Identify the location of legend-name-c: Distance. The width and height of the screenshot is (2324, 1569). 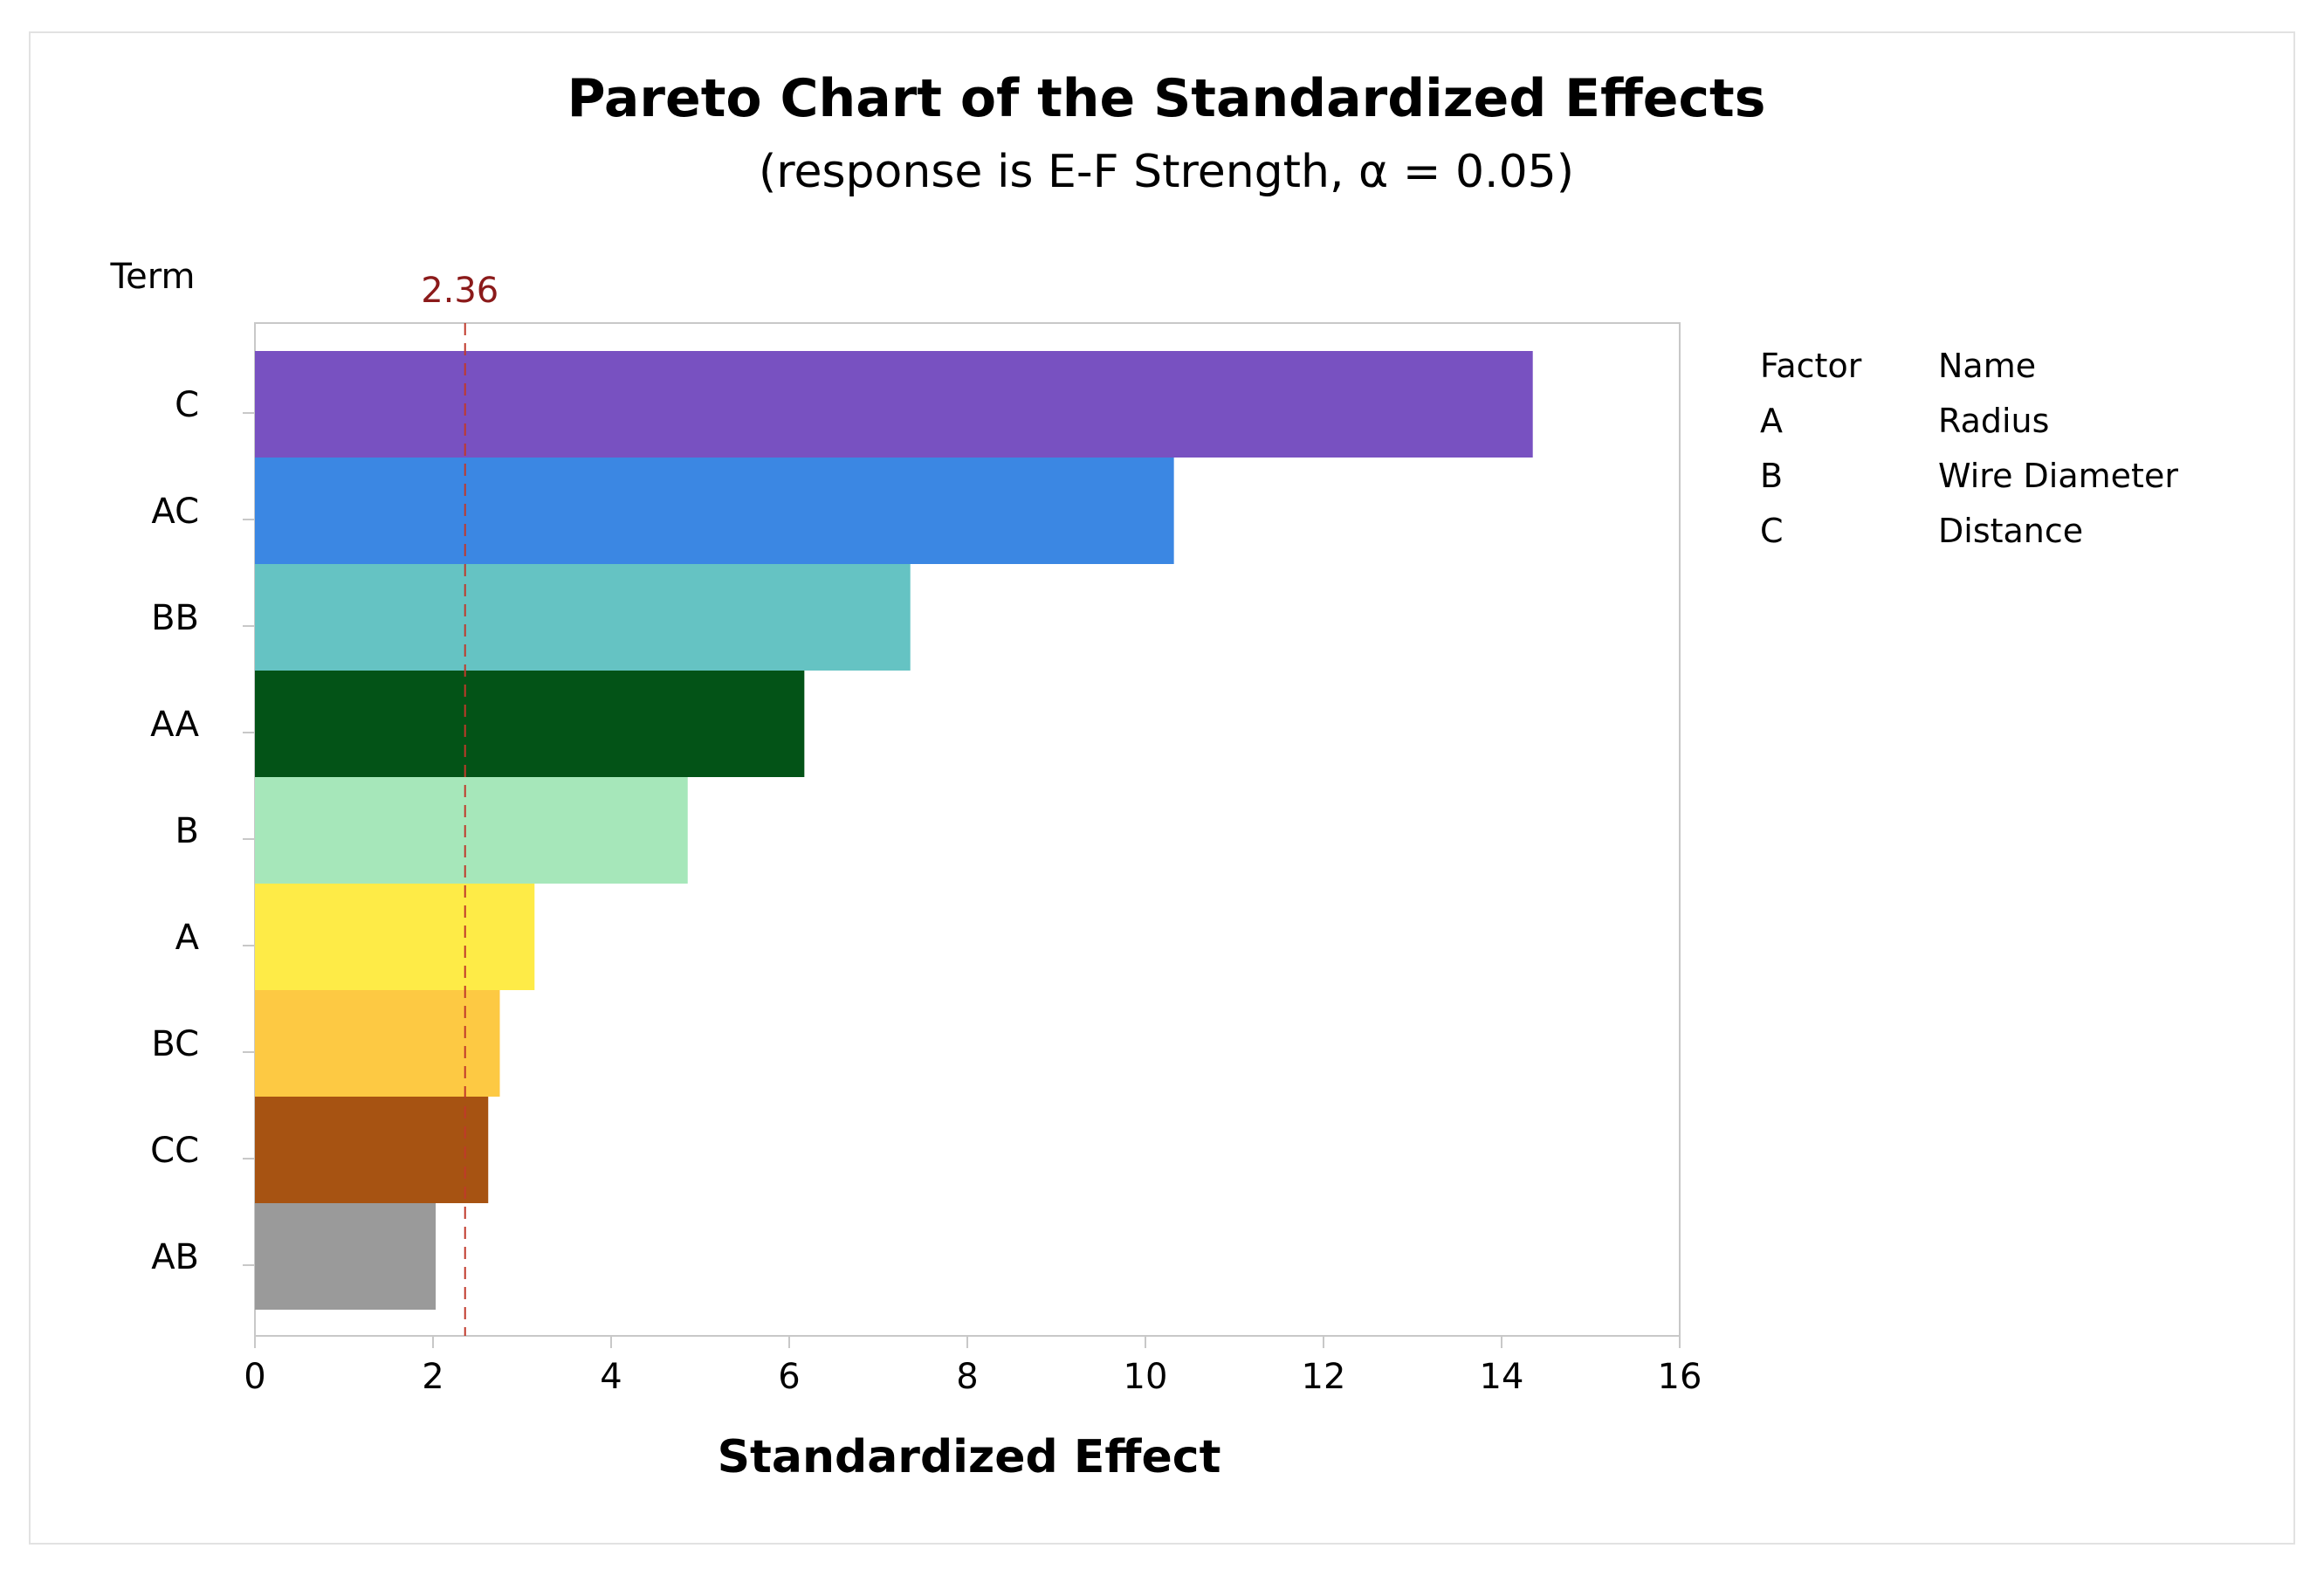
(2011, 531).